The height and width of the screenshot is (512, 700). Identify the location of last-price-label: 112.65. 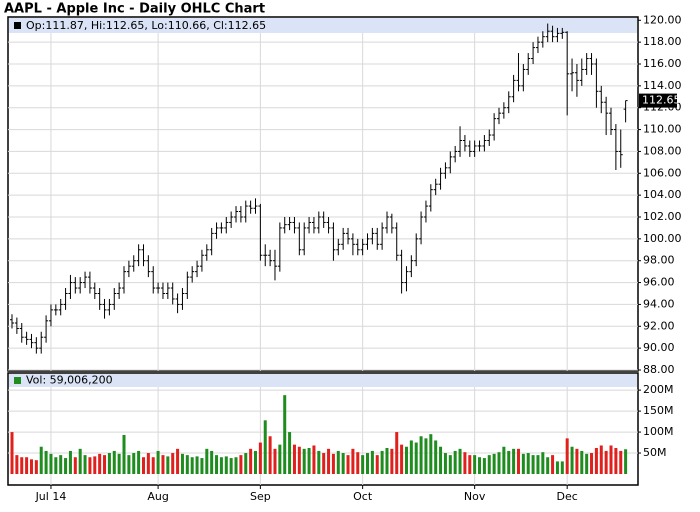
(661, 100).